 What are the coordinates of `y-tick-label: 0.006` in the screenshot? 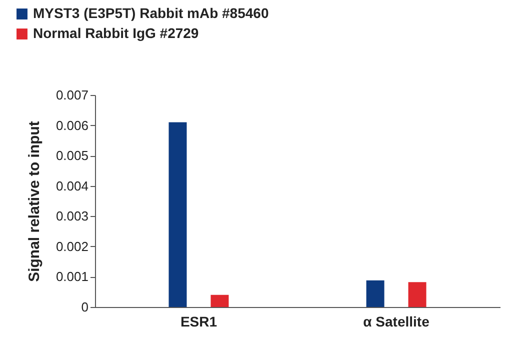 It's located at (72, 125).